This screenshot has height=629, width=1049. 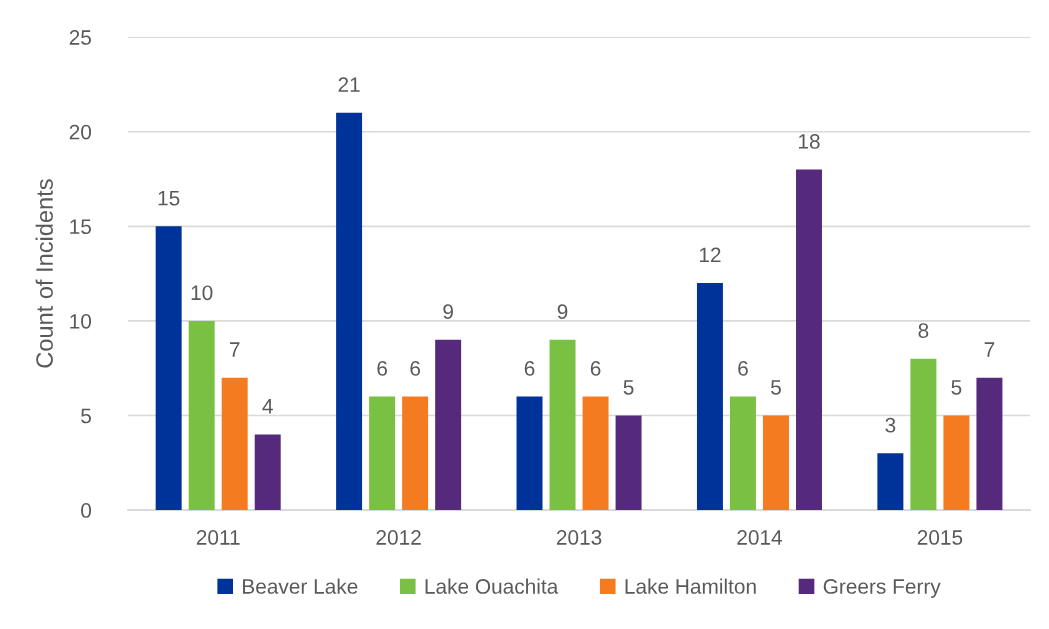 I want to click on data-label: 15, so click(x=169, y=198).